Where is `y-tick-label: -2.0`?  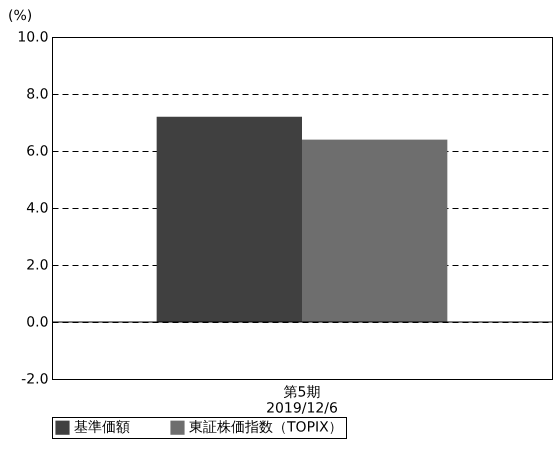
y-tick-label: -2.0 is located at coordinates (34, 380).